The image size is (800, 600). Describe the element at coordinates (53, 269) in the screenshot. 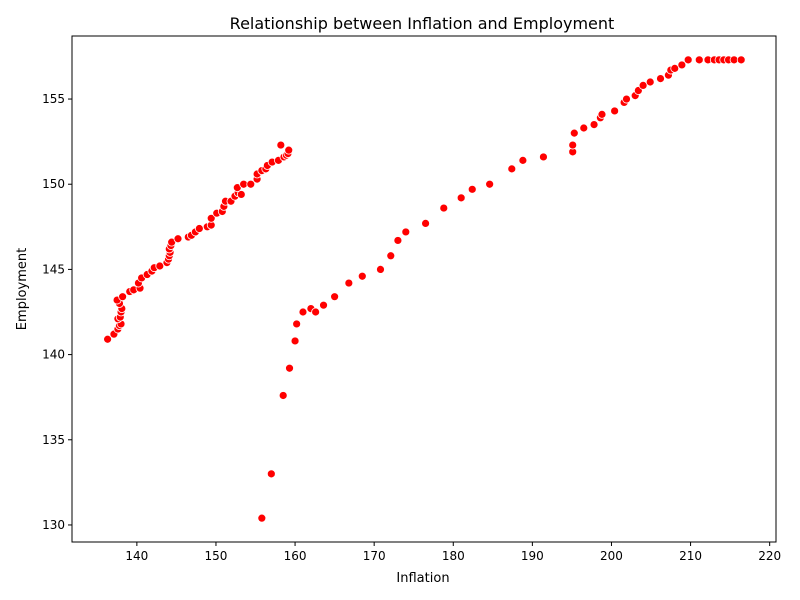

I see `y-tick-label: 145` at that location.